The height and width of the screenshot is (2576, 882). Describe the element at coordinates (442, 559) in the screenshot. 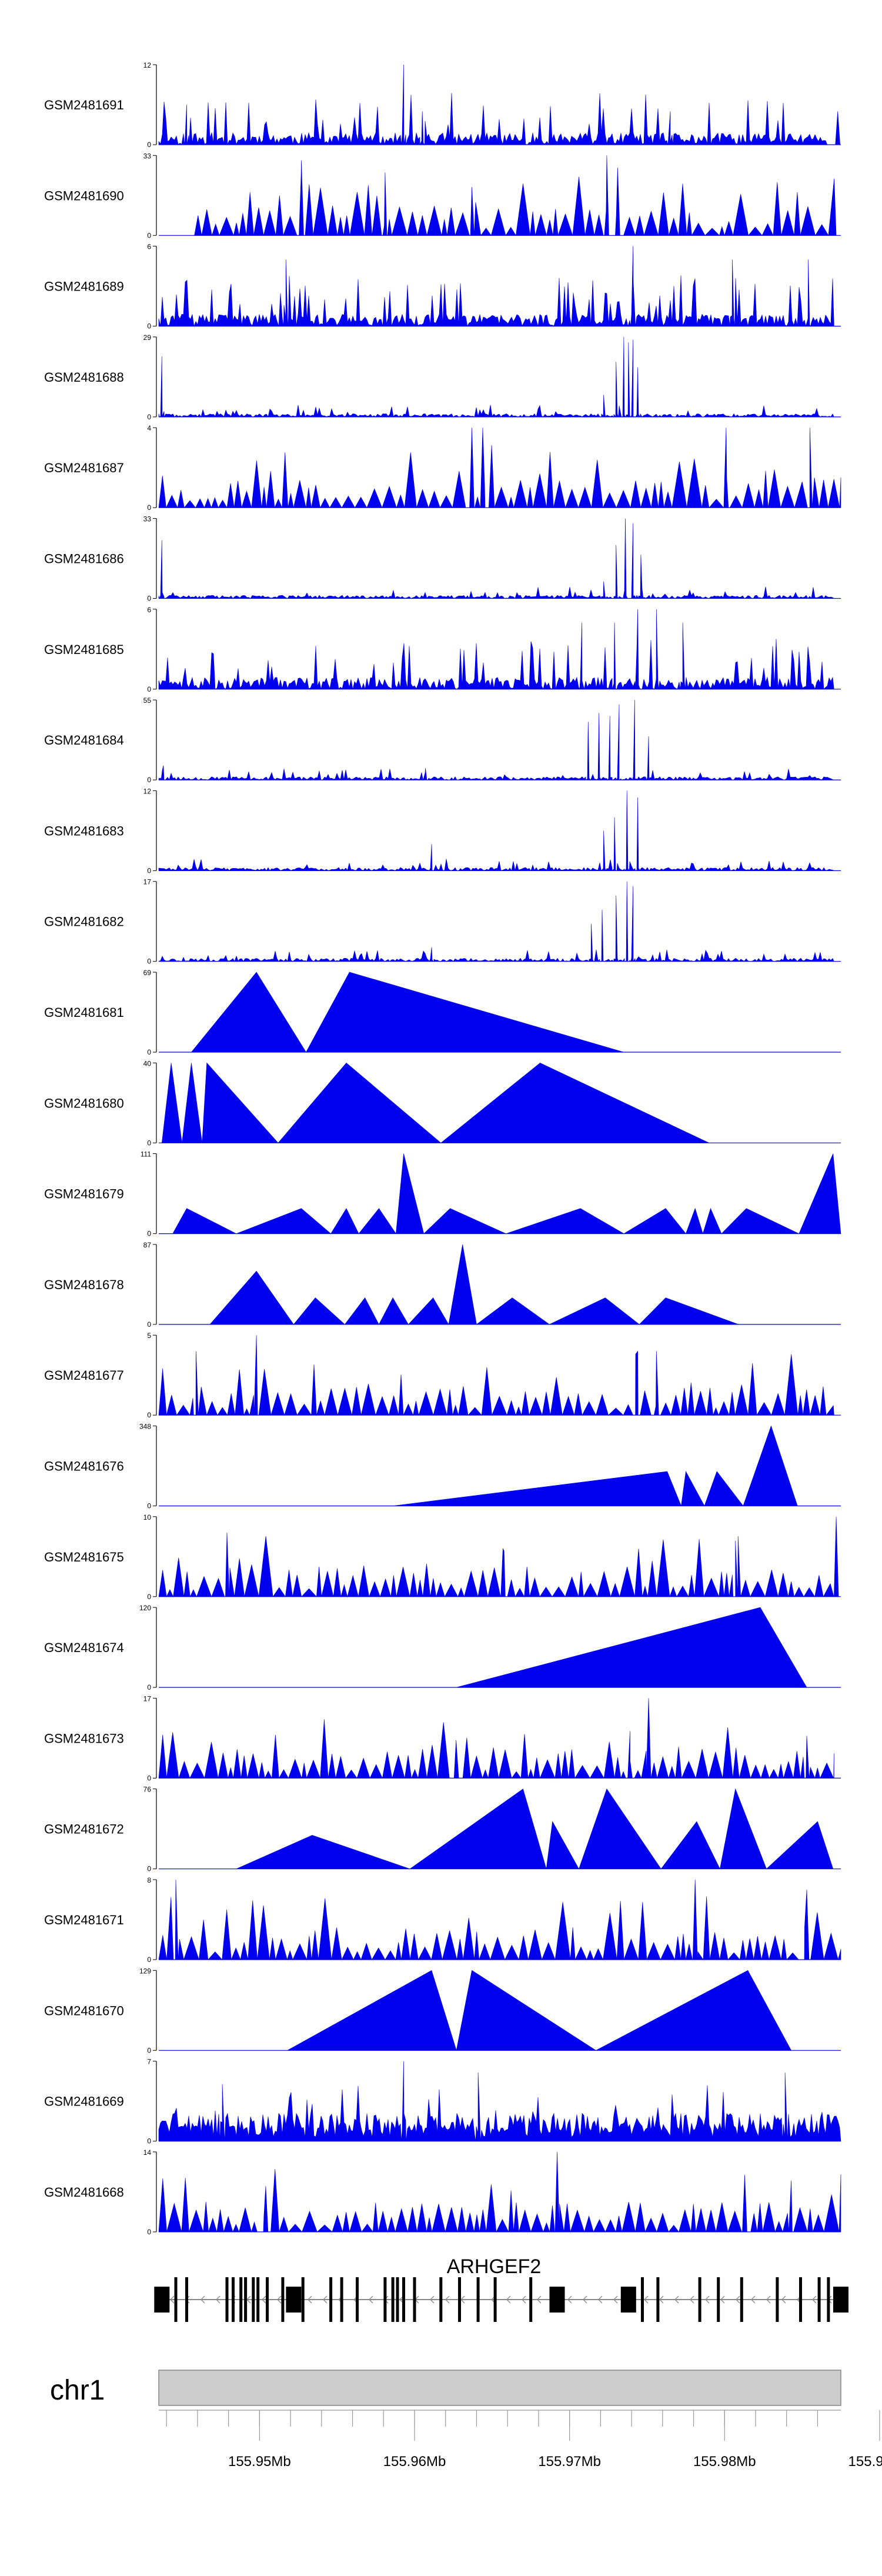

I see `track-GSM2481686: GSM2481686 33 0` at that location.